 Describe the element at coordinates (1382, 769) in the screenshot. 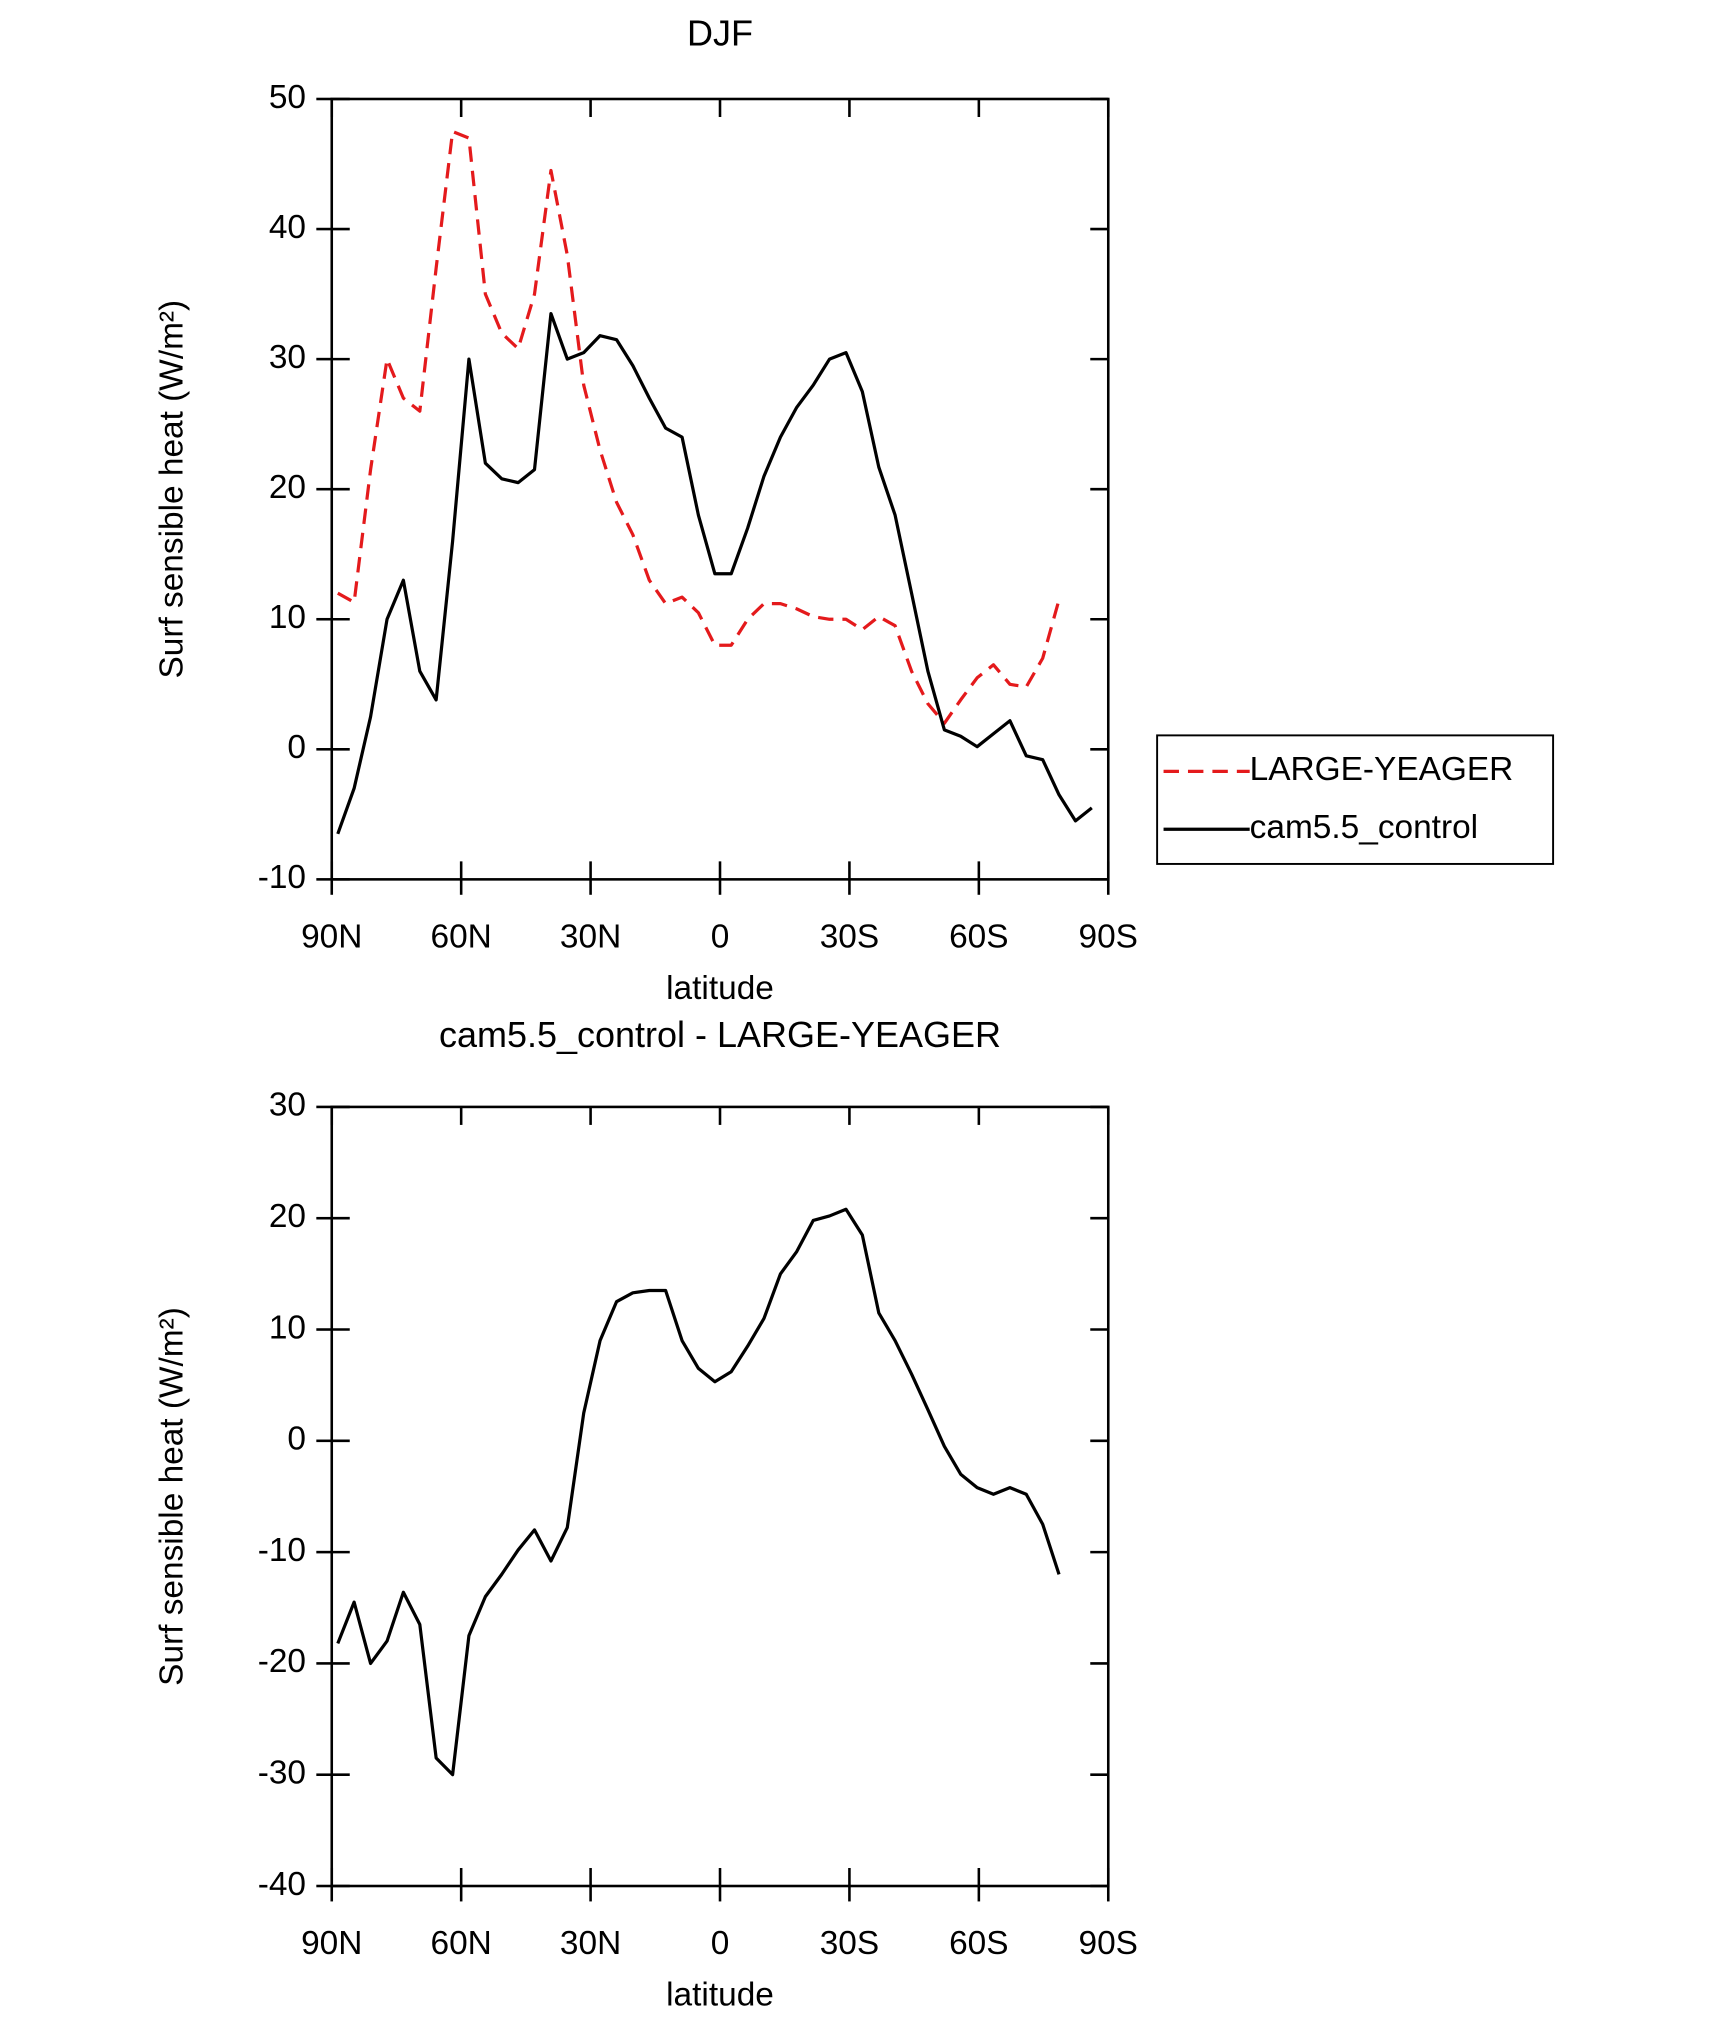

I see `legend-label: LARGE-YEAGER` at that location.